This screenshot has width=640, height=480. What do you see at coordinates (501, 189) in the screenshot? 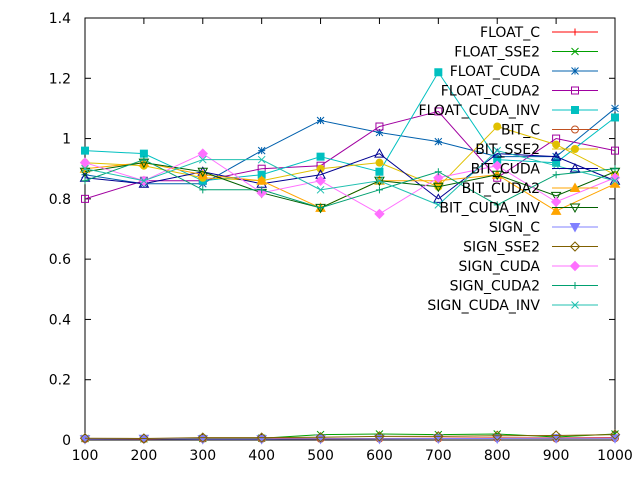
I see `legend-label: BIT_CUDA2` at bounding box center [501, 189].